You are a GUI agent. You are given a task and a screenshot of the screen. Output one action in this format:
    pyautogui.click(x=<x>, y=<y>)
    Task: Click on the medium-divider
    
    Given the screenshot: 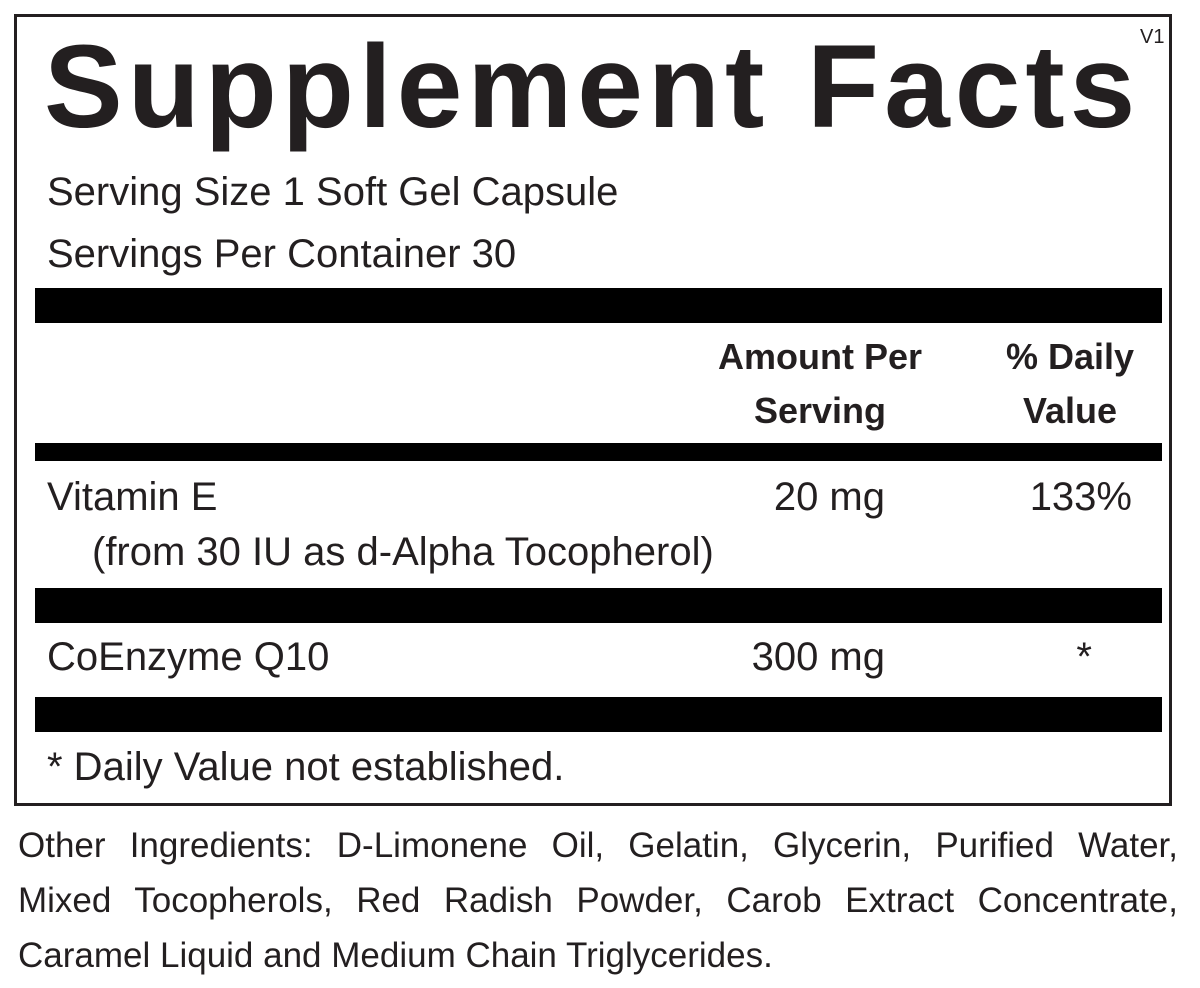 What is the action you would take?
    pyautogui.click(x=598, y=452)
    